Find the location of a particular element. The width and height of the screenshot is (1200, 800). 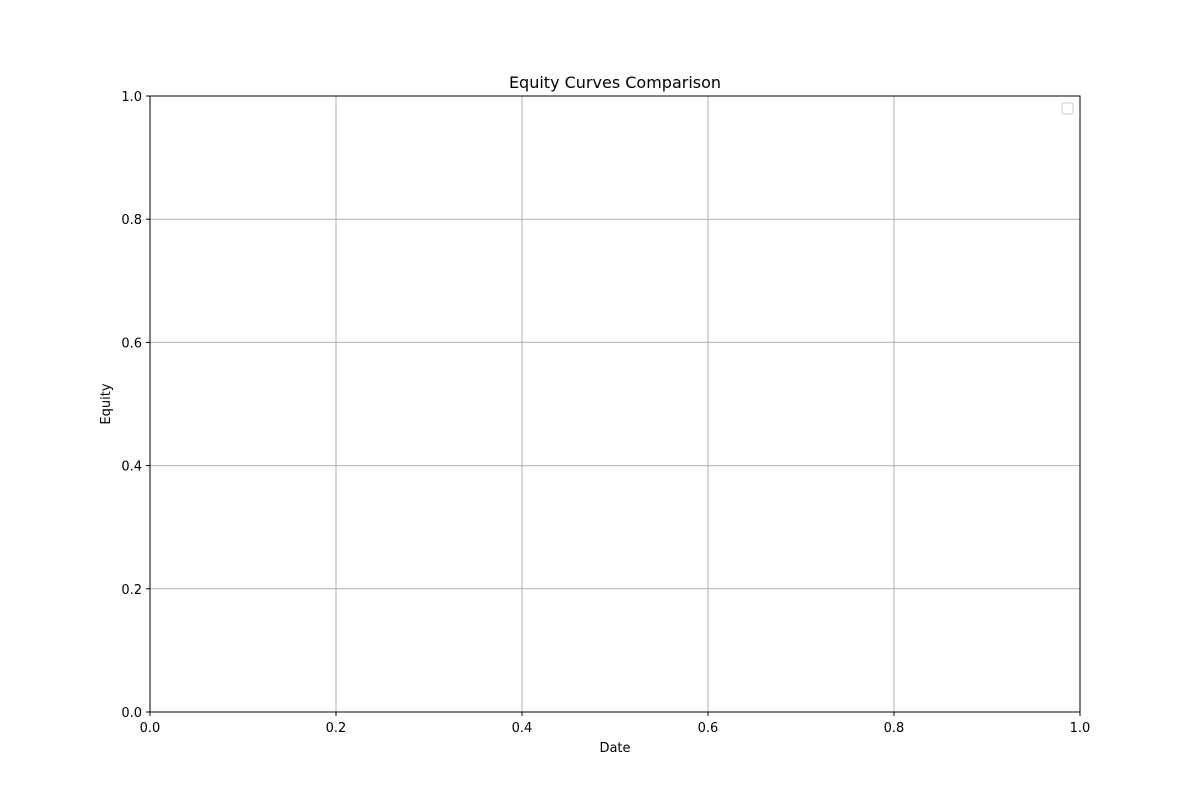

y-tick-label: 0.2 is located at coordinates (131, 590).